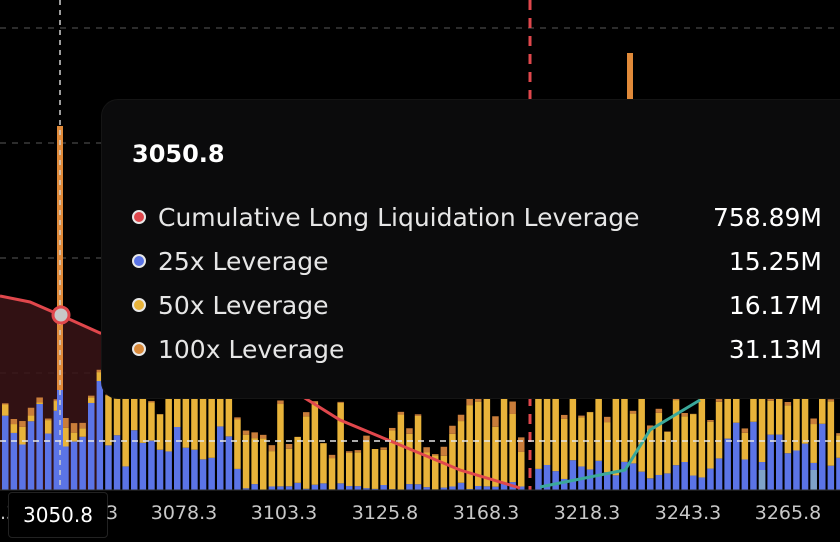 The height and width of the screenshot is (542, 840). I want to click on bar-86-yellow, so click(745, 446).